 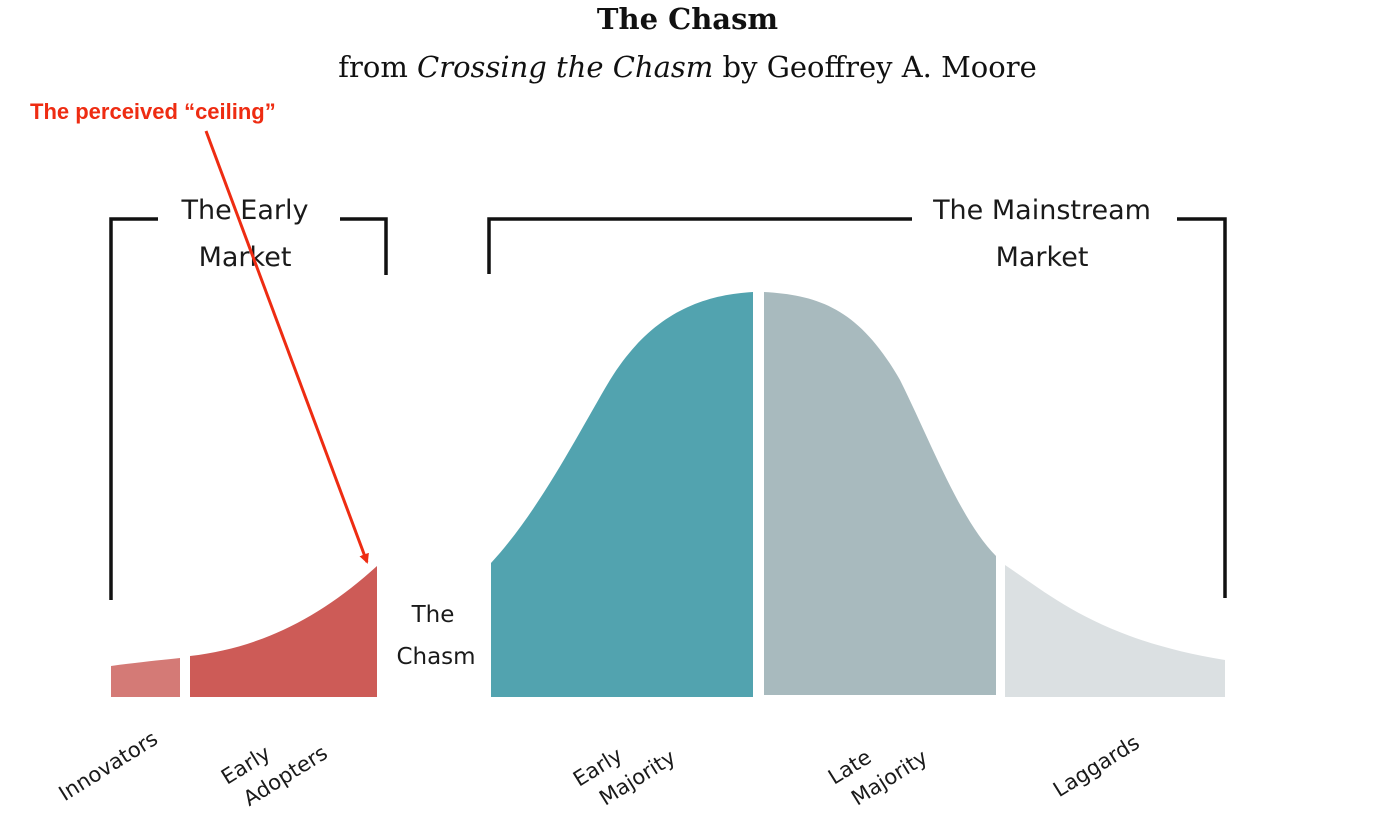 I want to click on innovators-label: Innovators, so click(x=108, y=766).